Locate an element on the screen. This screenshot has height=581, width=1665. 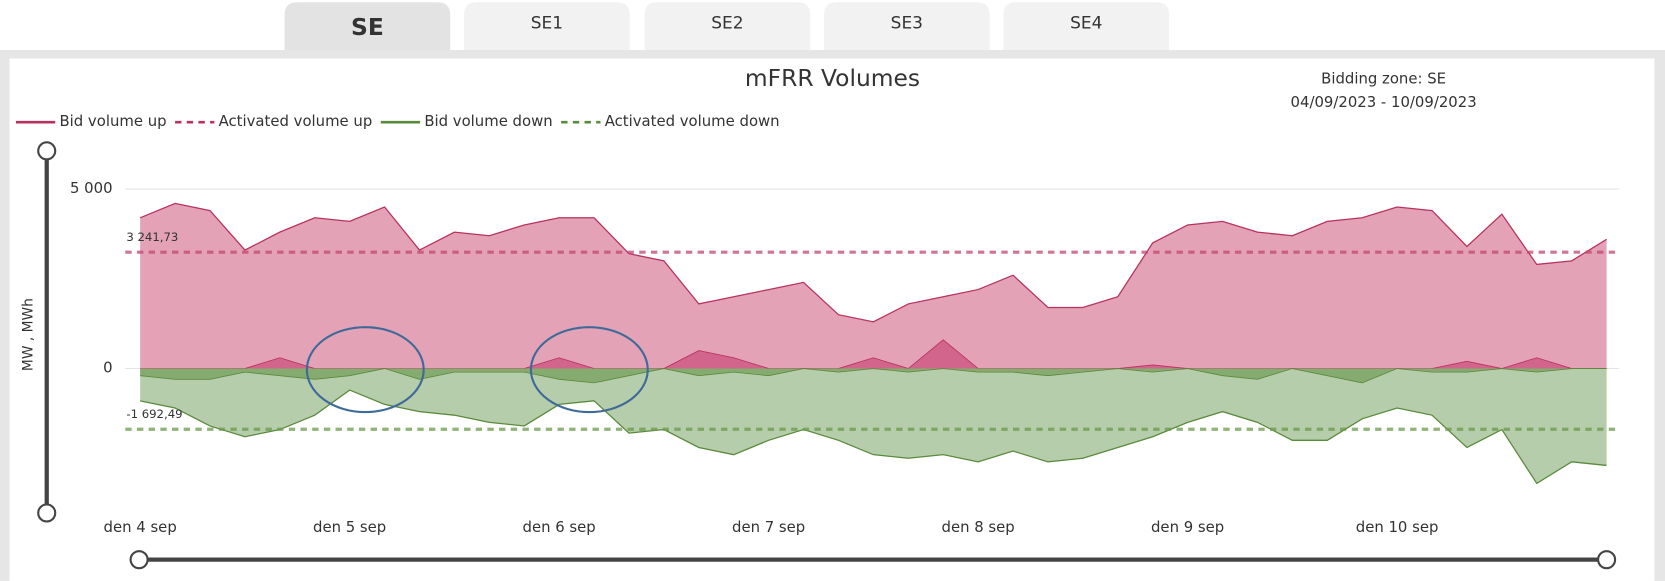
tab-label: SE2 is located at coordinates (727, 23).